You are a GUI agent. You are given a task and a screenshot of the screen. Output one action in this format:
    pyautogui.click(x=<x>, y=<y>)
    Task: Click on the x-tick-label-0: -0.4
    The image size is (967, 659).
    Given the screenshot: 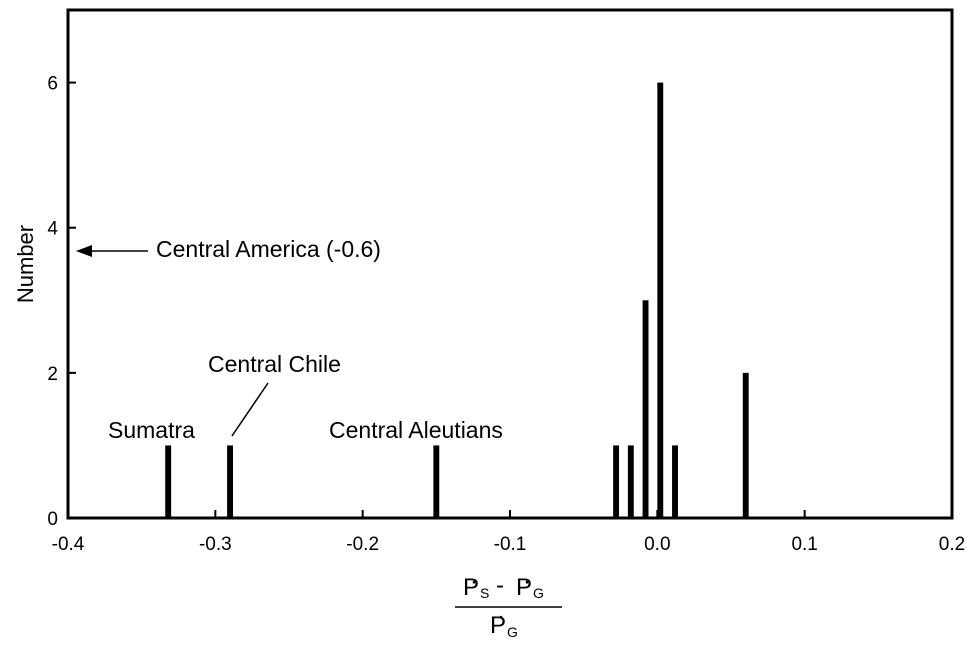 What is the action you would take?
    pyautogui.click(x=68, y=544)
    